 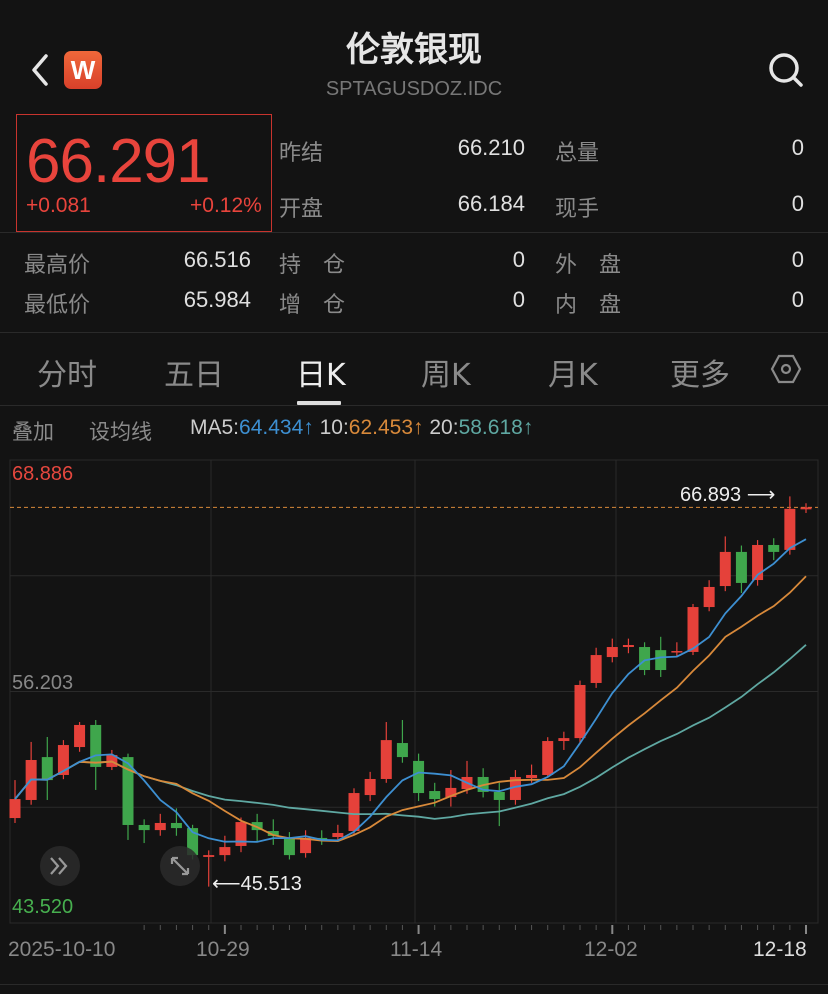 I want to click on stat-label: 最低价, so click(x=57, y=305).